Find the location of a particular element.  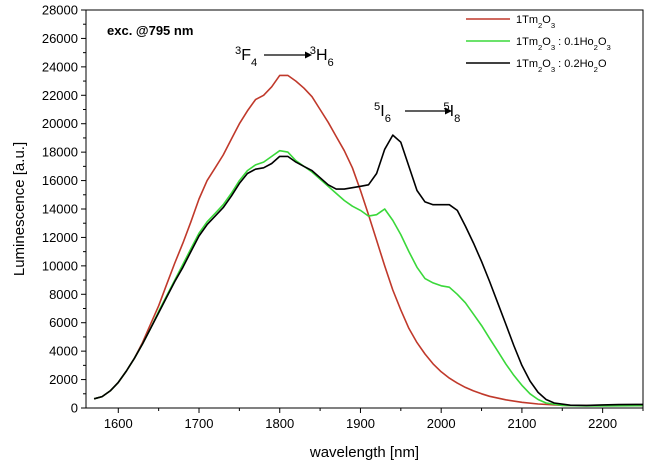

y-tick-label: 6000 is located at coordinates (63, 322).